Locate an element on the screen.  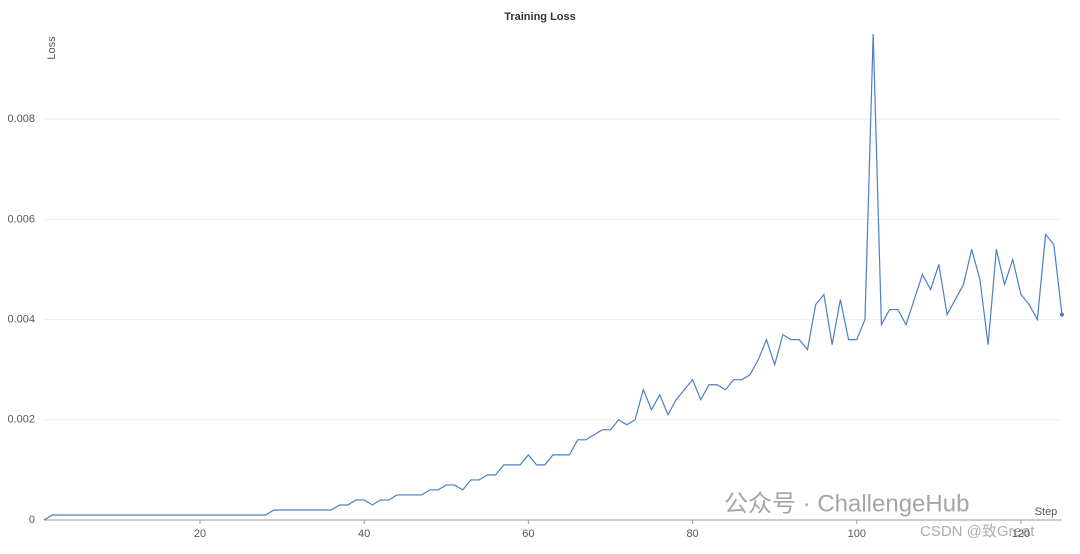
y-tick-label: 0 is located at coordinates (32, 520).